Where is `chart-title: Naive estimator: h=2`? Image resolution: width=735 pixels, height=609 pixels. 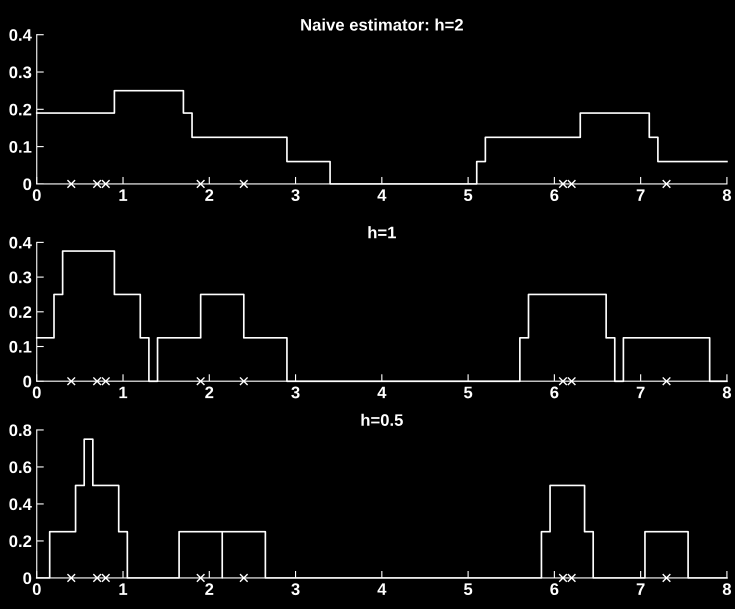
chart-title: Naive estimator: h=2 is located at coordinates (382, 24).